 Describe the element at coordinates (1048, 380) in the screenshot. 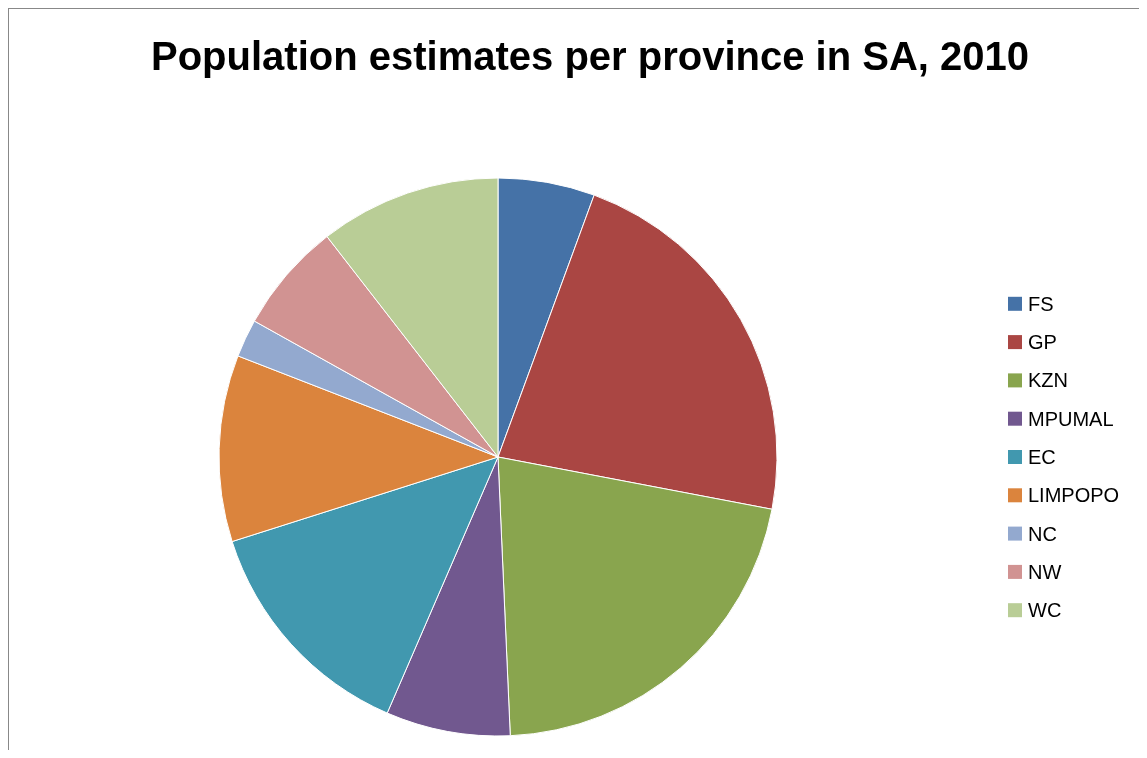

I see `legend-label: KZN` at that location.